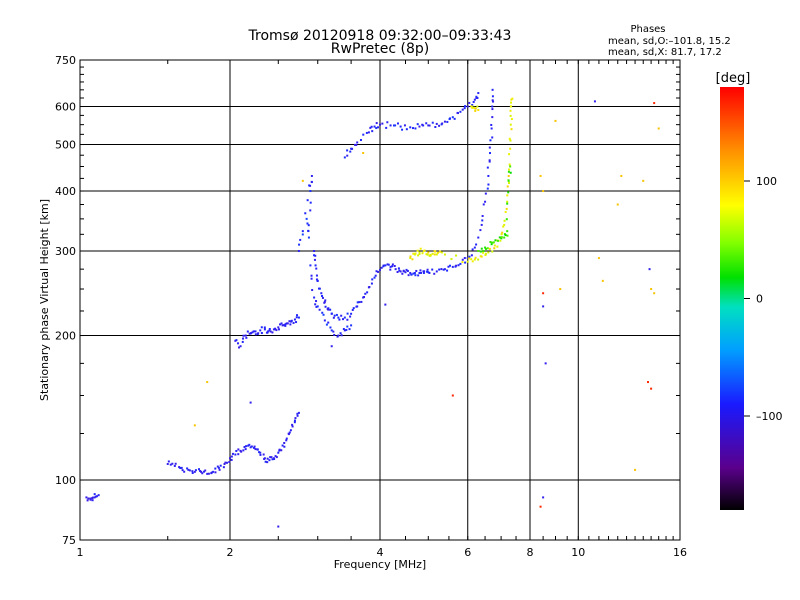 The height and width of the screenshot is (600, 800). I want to click on phases-line-x: mean, sd,X: 81.7, 17.2, so click(665, 52).